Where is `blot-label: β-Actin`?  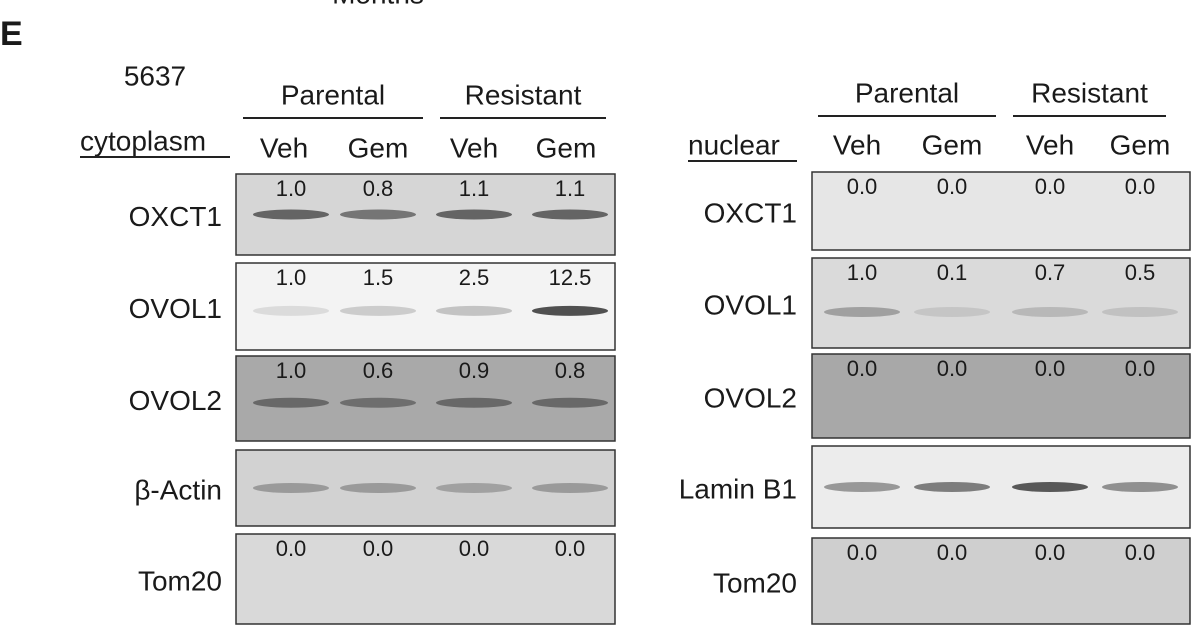 blot-label: β-Actin is located at coordinates (178, 489).